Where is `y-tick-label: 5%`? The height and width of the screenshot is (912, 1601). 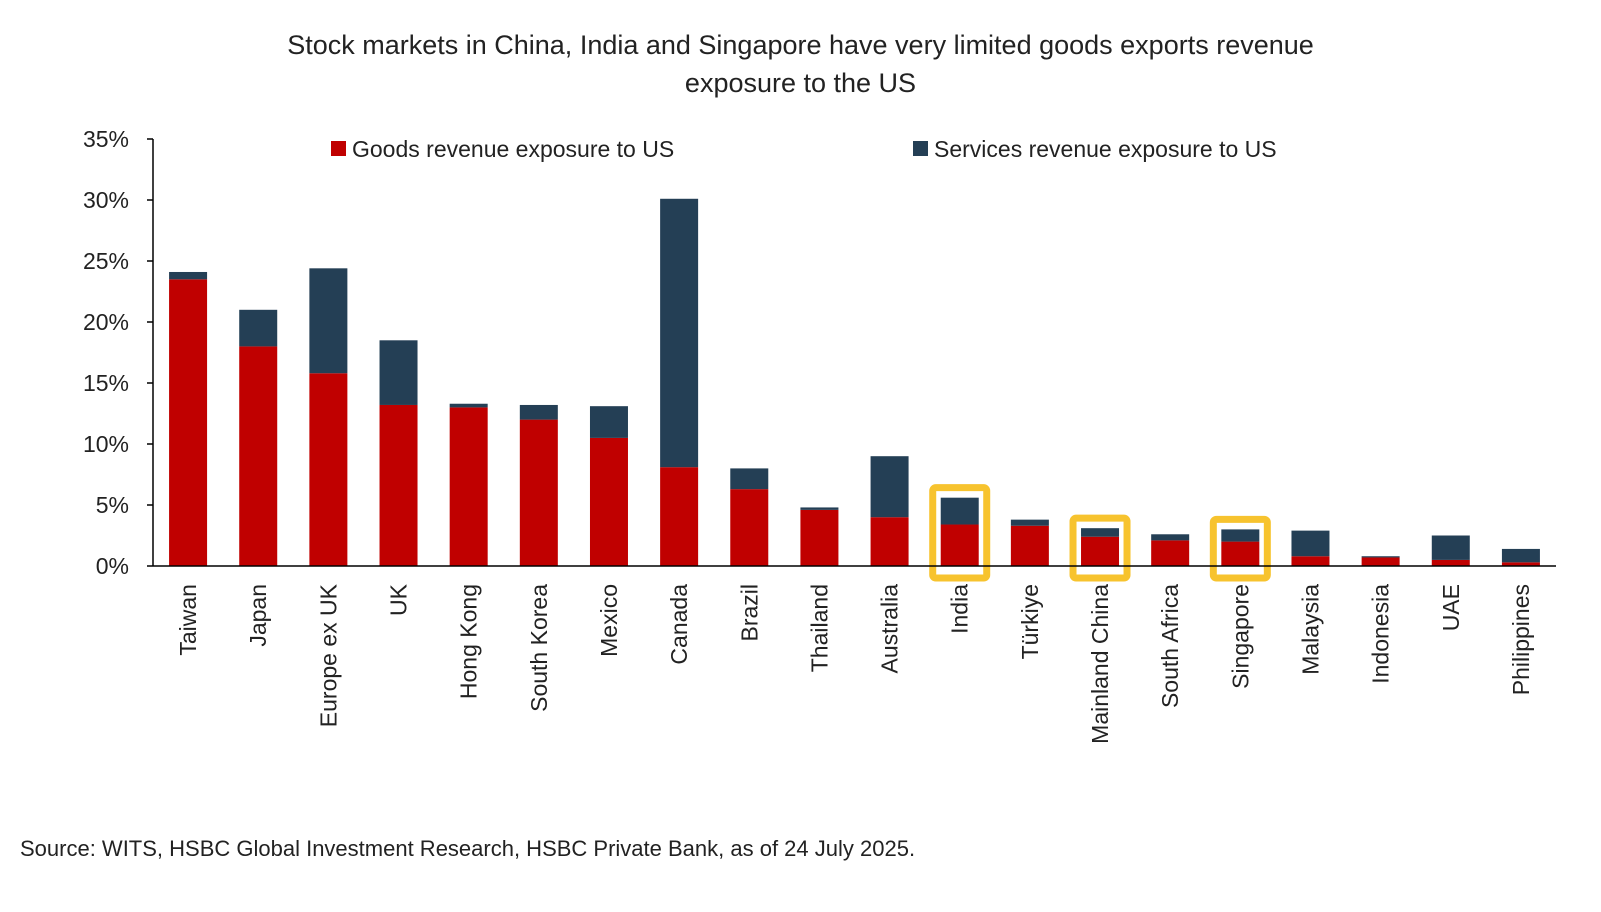 y-tick-label: 5% is located at coordinates (112, 505).